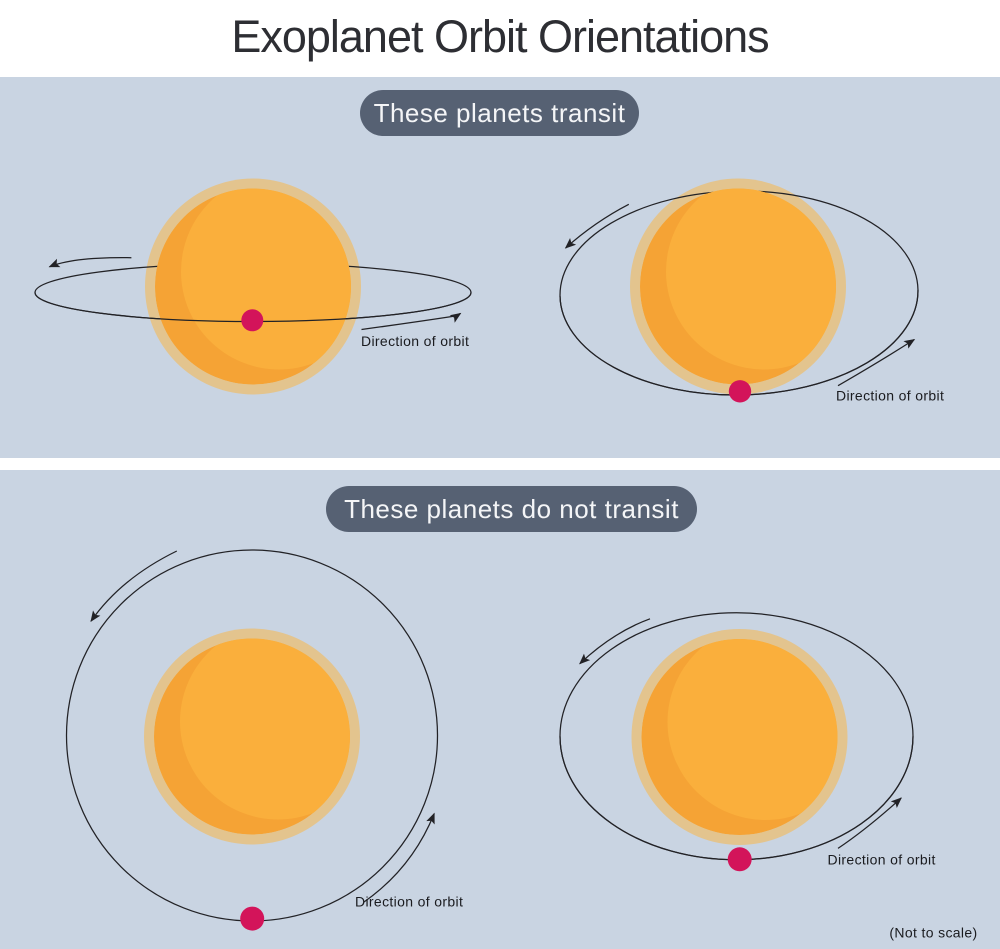 The width and height of the screenshot is (1000, 949). Describe the element at coordinates (933, 932) in the screenshot. I see `svg-text: (Not to scale)` at that location.